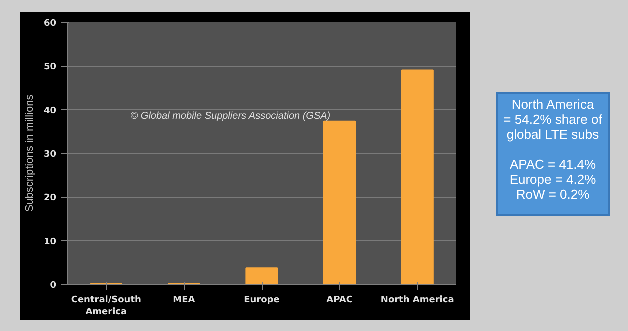 This screenshot has width=628, height=331. What do you see at coordinates (50, 24) in the screenshot?
I see `y-tick-label: 60` at bounding box center [50, 24].